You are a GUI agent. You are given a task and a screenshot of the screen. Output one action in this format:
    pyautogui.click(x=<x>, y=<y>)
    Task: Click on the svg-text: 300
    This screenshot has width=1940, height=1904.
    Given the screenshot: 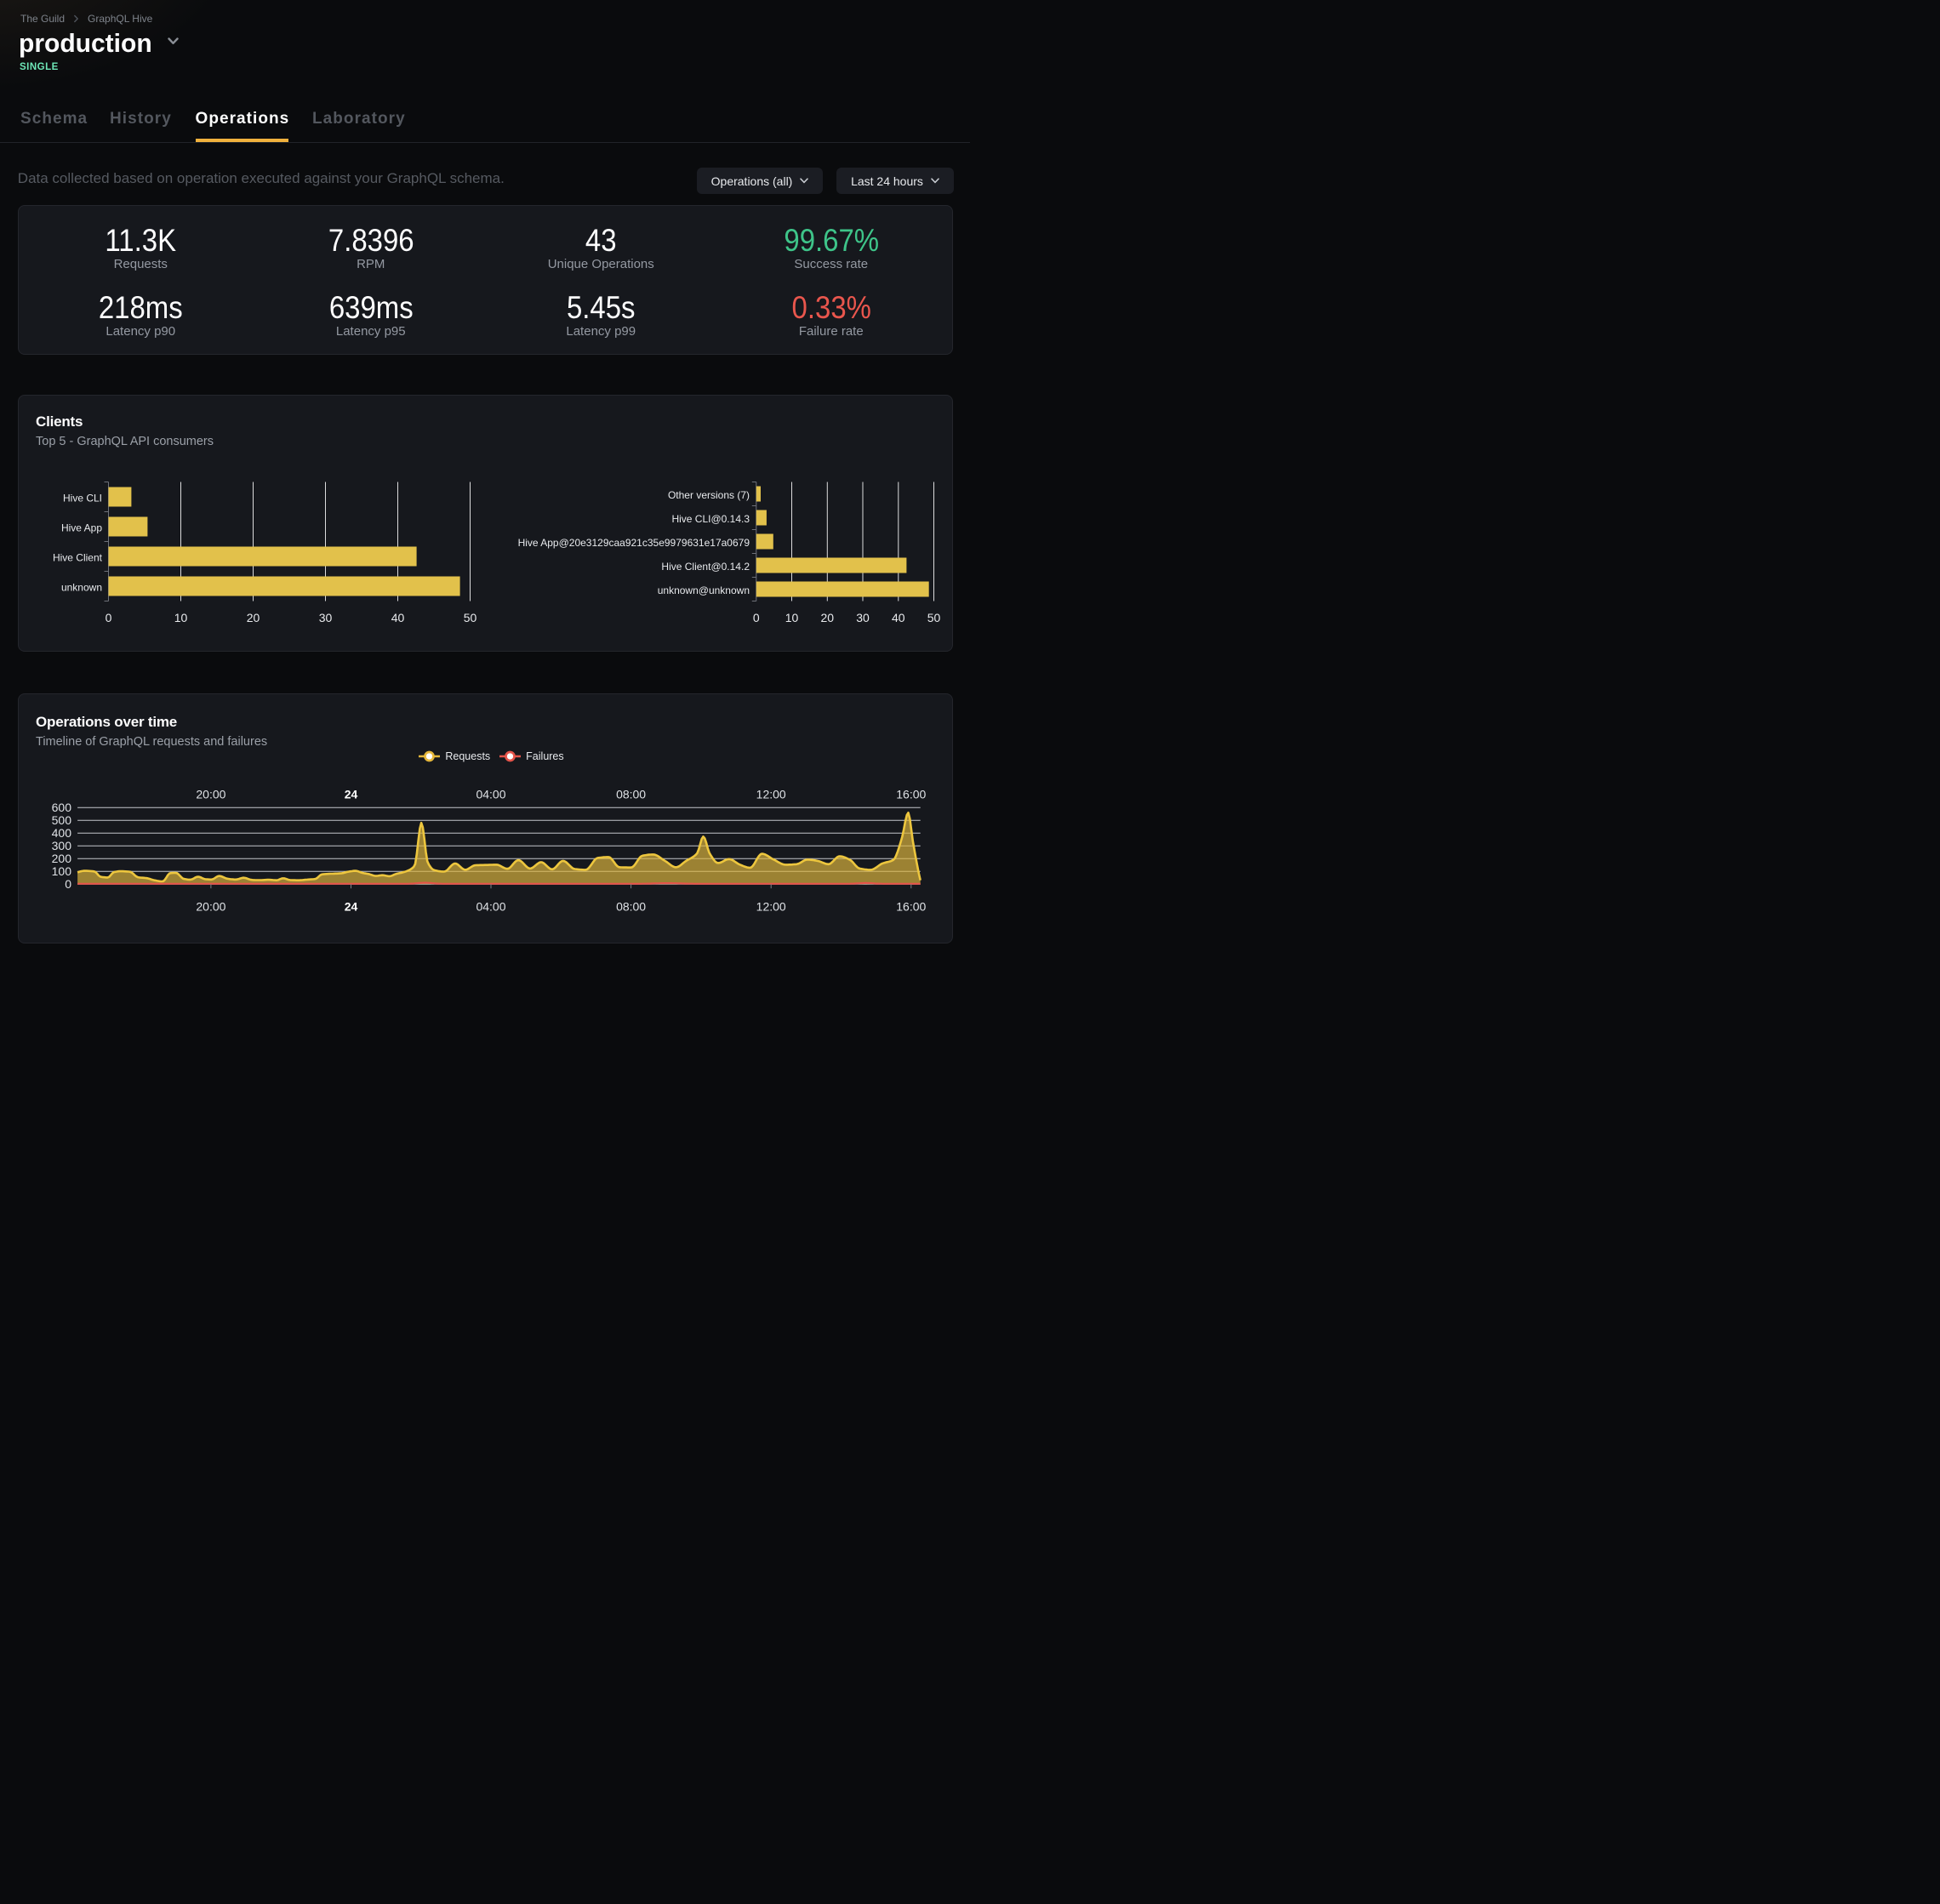 What is the action you would take?
    pyautogui.click(x=62, y=846)
    